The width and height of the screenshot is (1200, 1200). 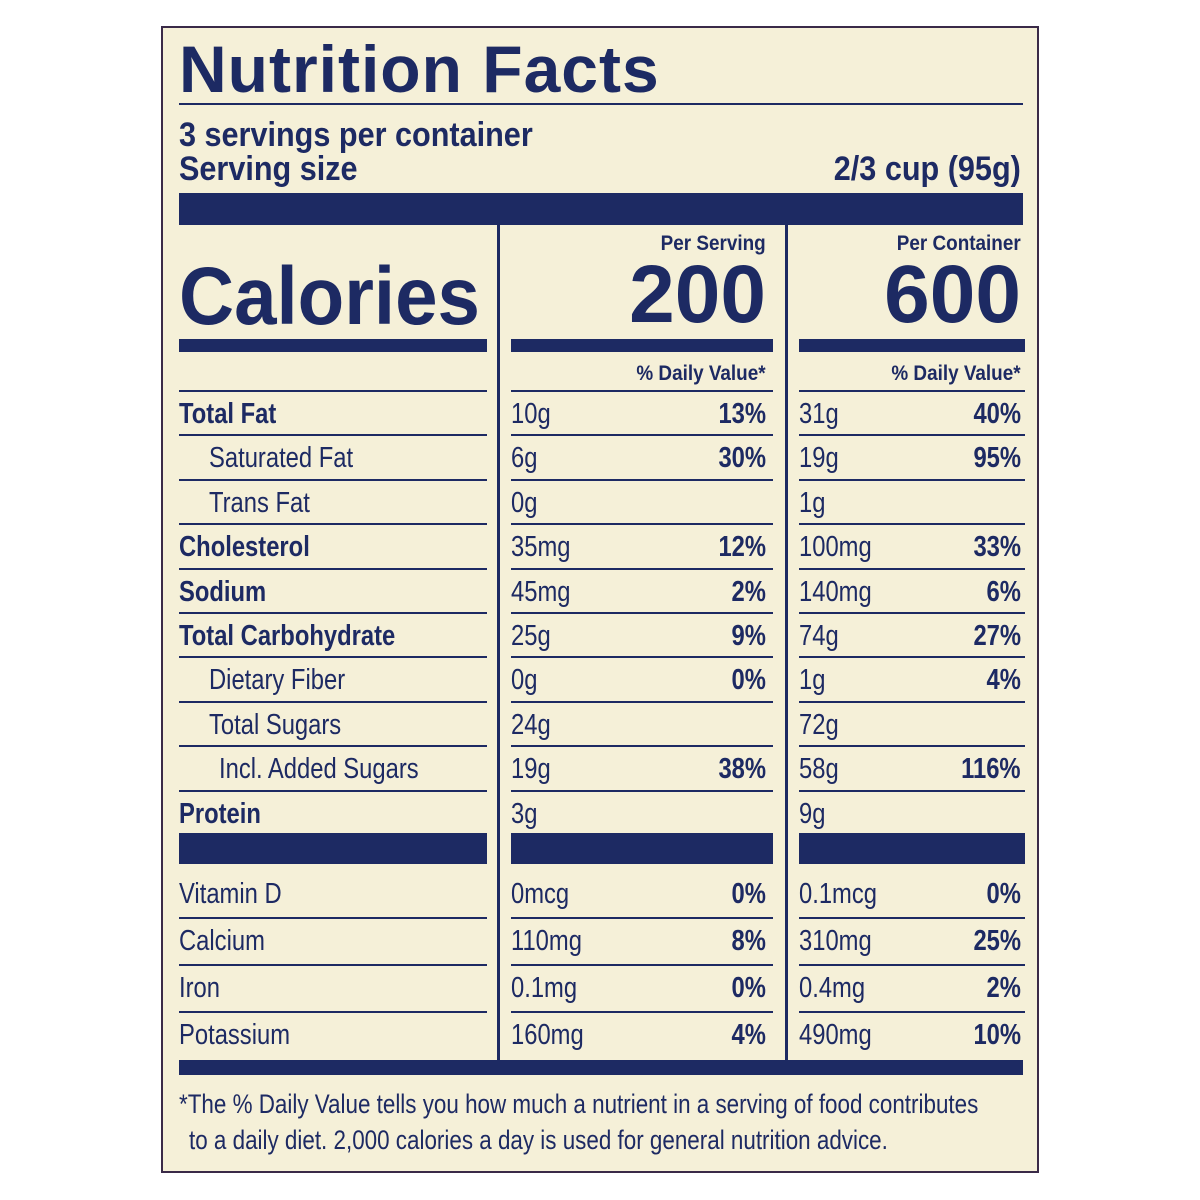 What do you see at coordinates (838, 894) in the screenshot?
I see `container-amount: 0.1mcg` at bounding box center [838, 894].